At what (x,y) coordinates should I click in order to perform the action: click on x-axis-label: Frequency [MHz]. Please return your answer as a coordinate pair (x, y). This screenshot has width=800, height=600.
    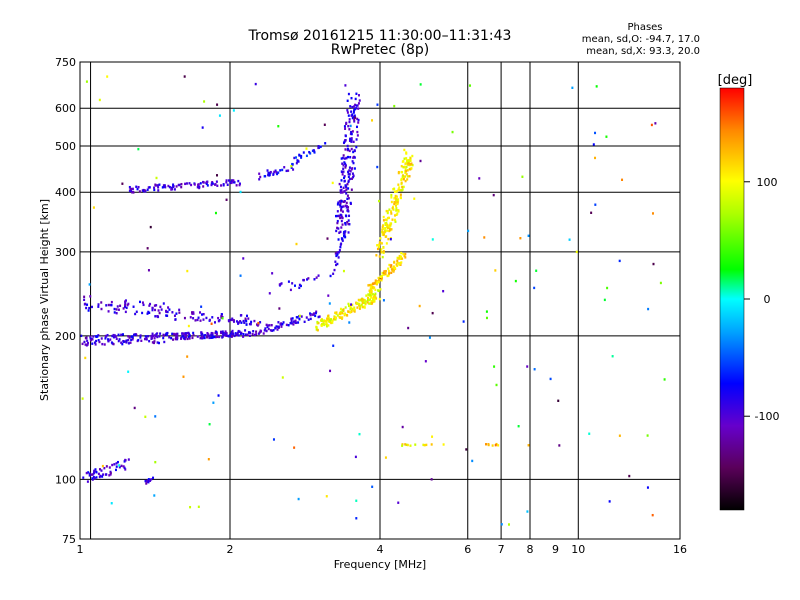
    Looking at the image, I should click on (380, 564).